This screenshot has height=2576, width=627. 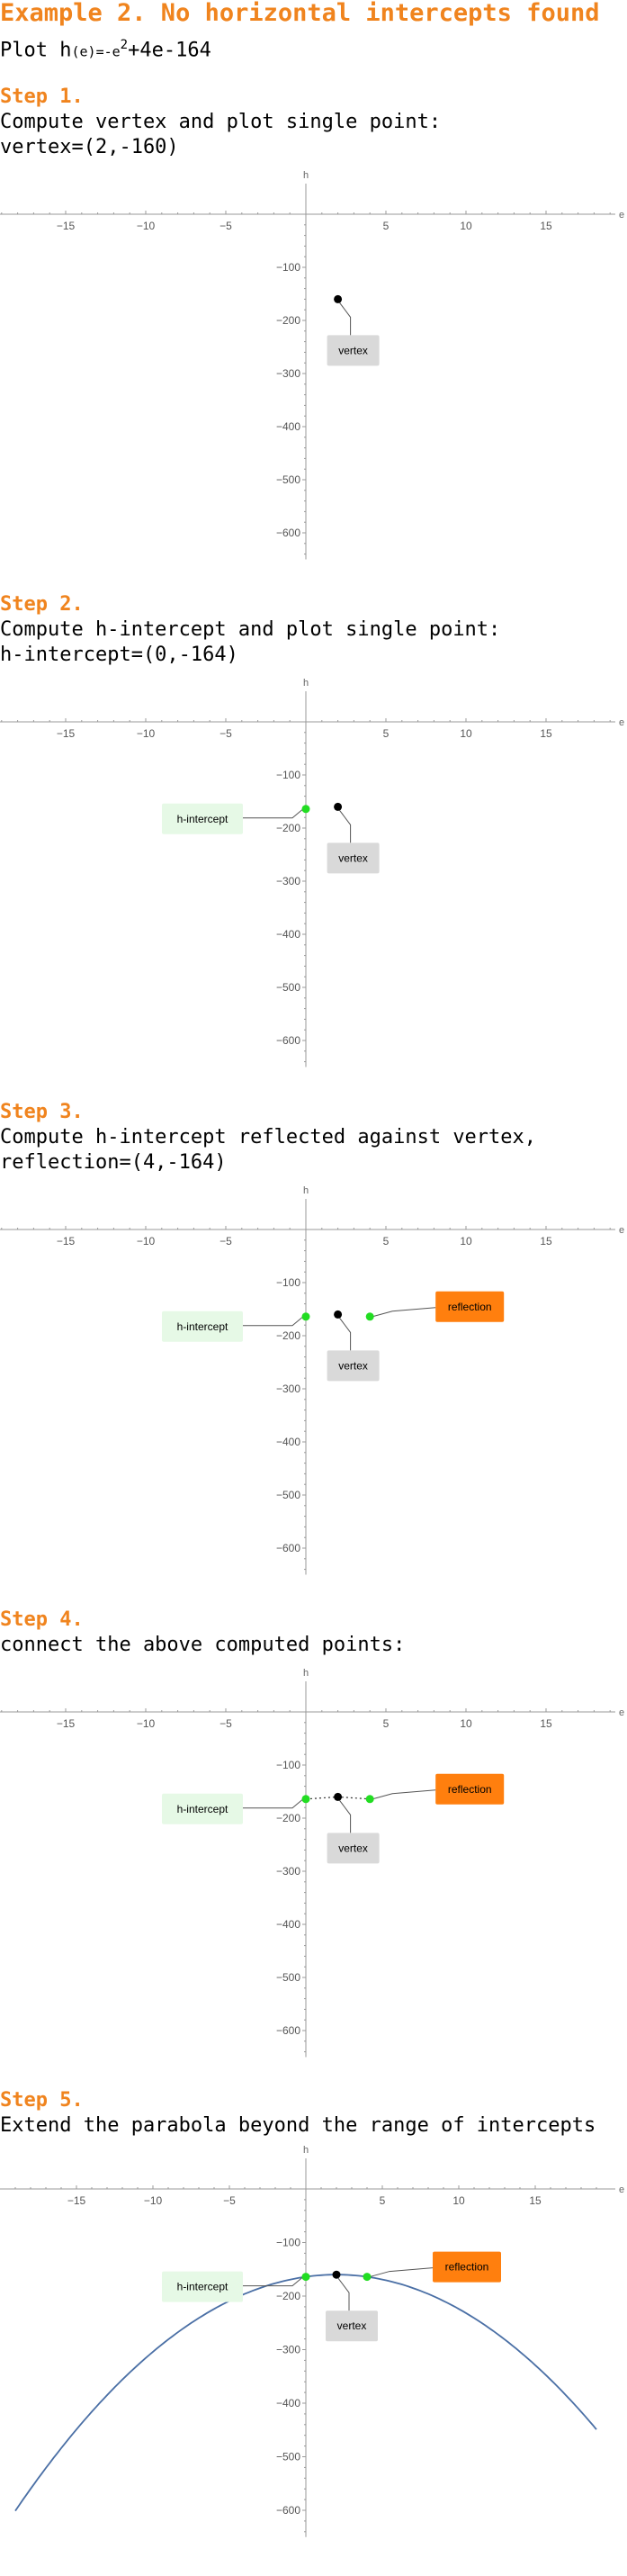 What do you see at coordinates (36, 50) in the screenshot?
I see `intro-prefix: Plot h` at bounding box center [36, 50].